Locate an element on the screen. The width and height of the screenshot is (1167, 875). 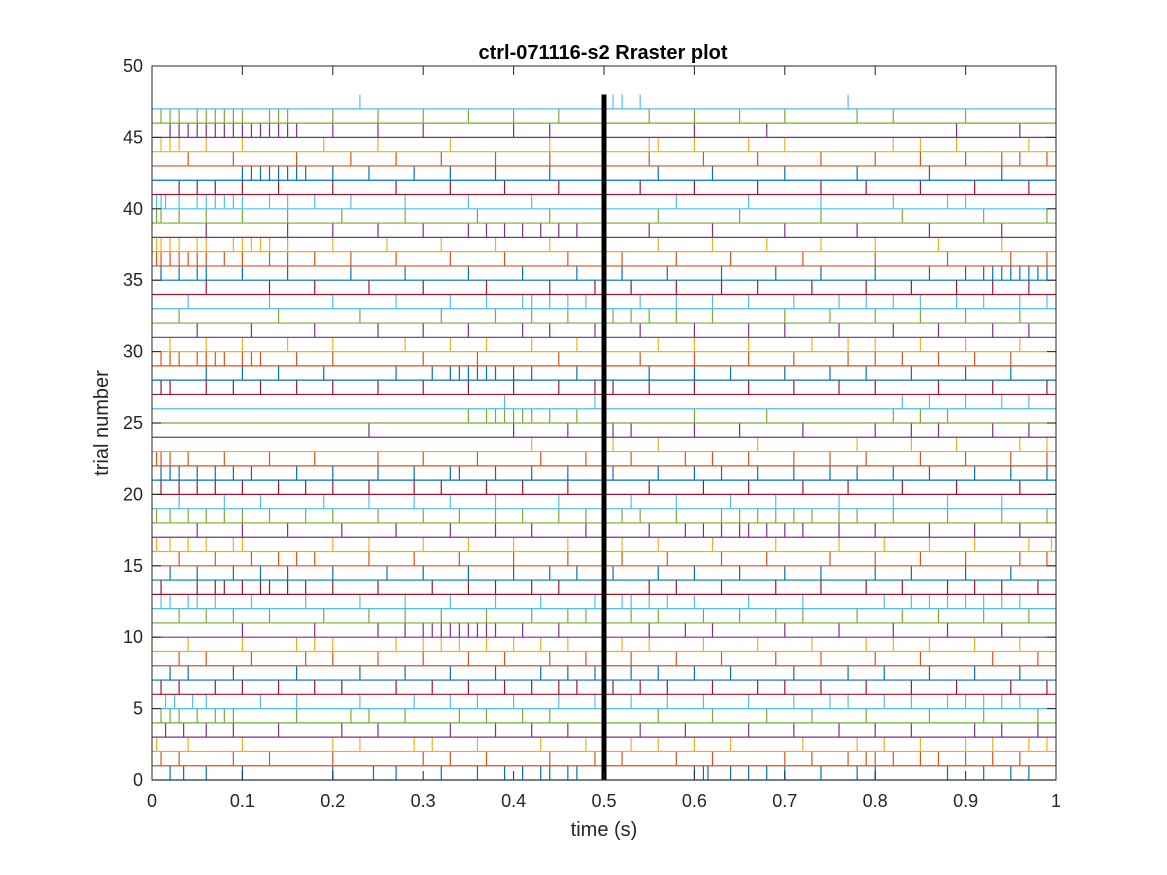
x-tick-label: 0 is located at coordinates (152, 801).